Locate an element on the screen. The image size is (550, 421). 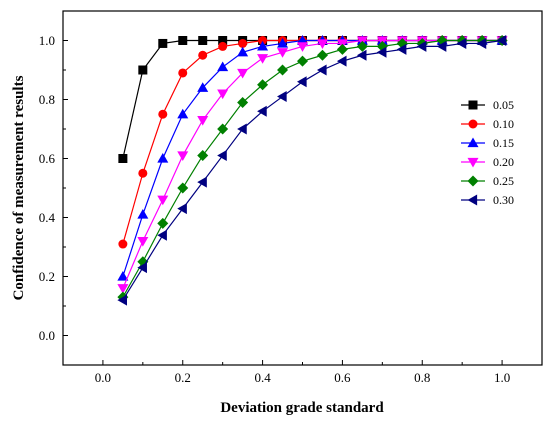
legend-item: 0.25 is located at coordinates (487, 181).